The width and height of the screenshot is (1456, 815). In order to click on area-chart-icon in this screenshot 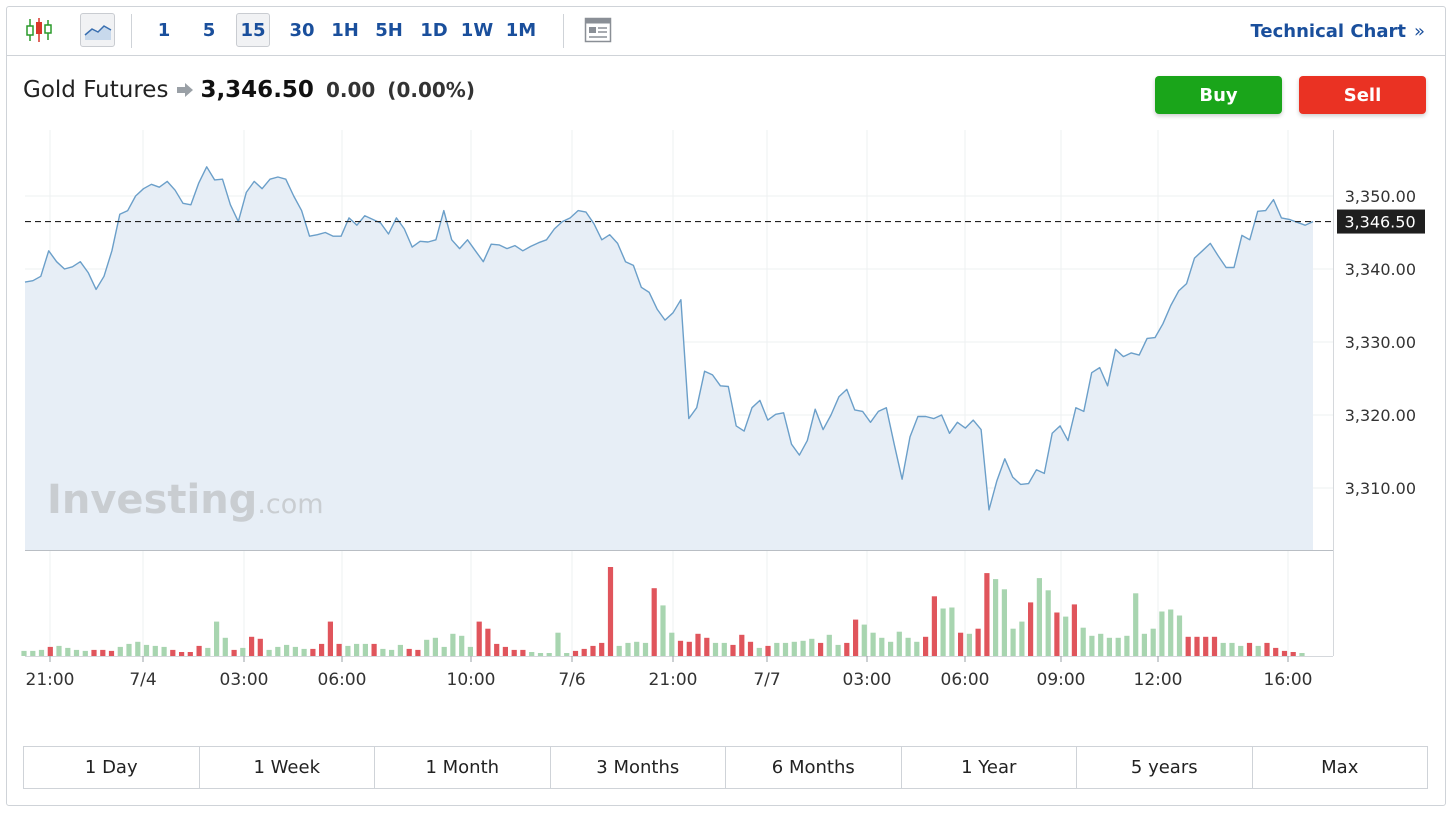, I will do `click(97, 30)`.